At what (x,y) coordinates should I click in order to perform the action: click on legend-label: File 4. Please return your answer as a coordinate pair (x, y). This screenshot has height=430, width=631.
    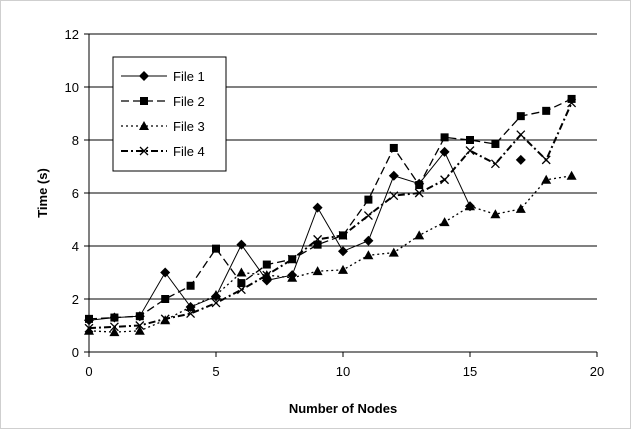
    Looking at the image, I should click on (189, 151).